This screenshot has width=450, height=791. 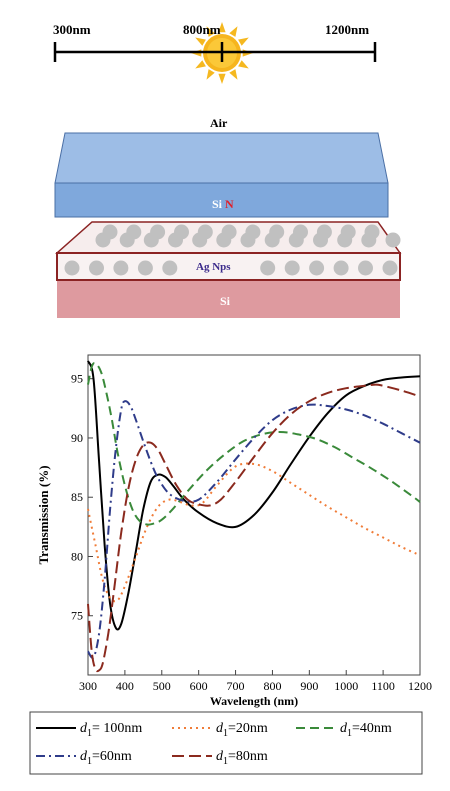 I want to click on y-tick-label: 95, so click(x=77, y=379).